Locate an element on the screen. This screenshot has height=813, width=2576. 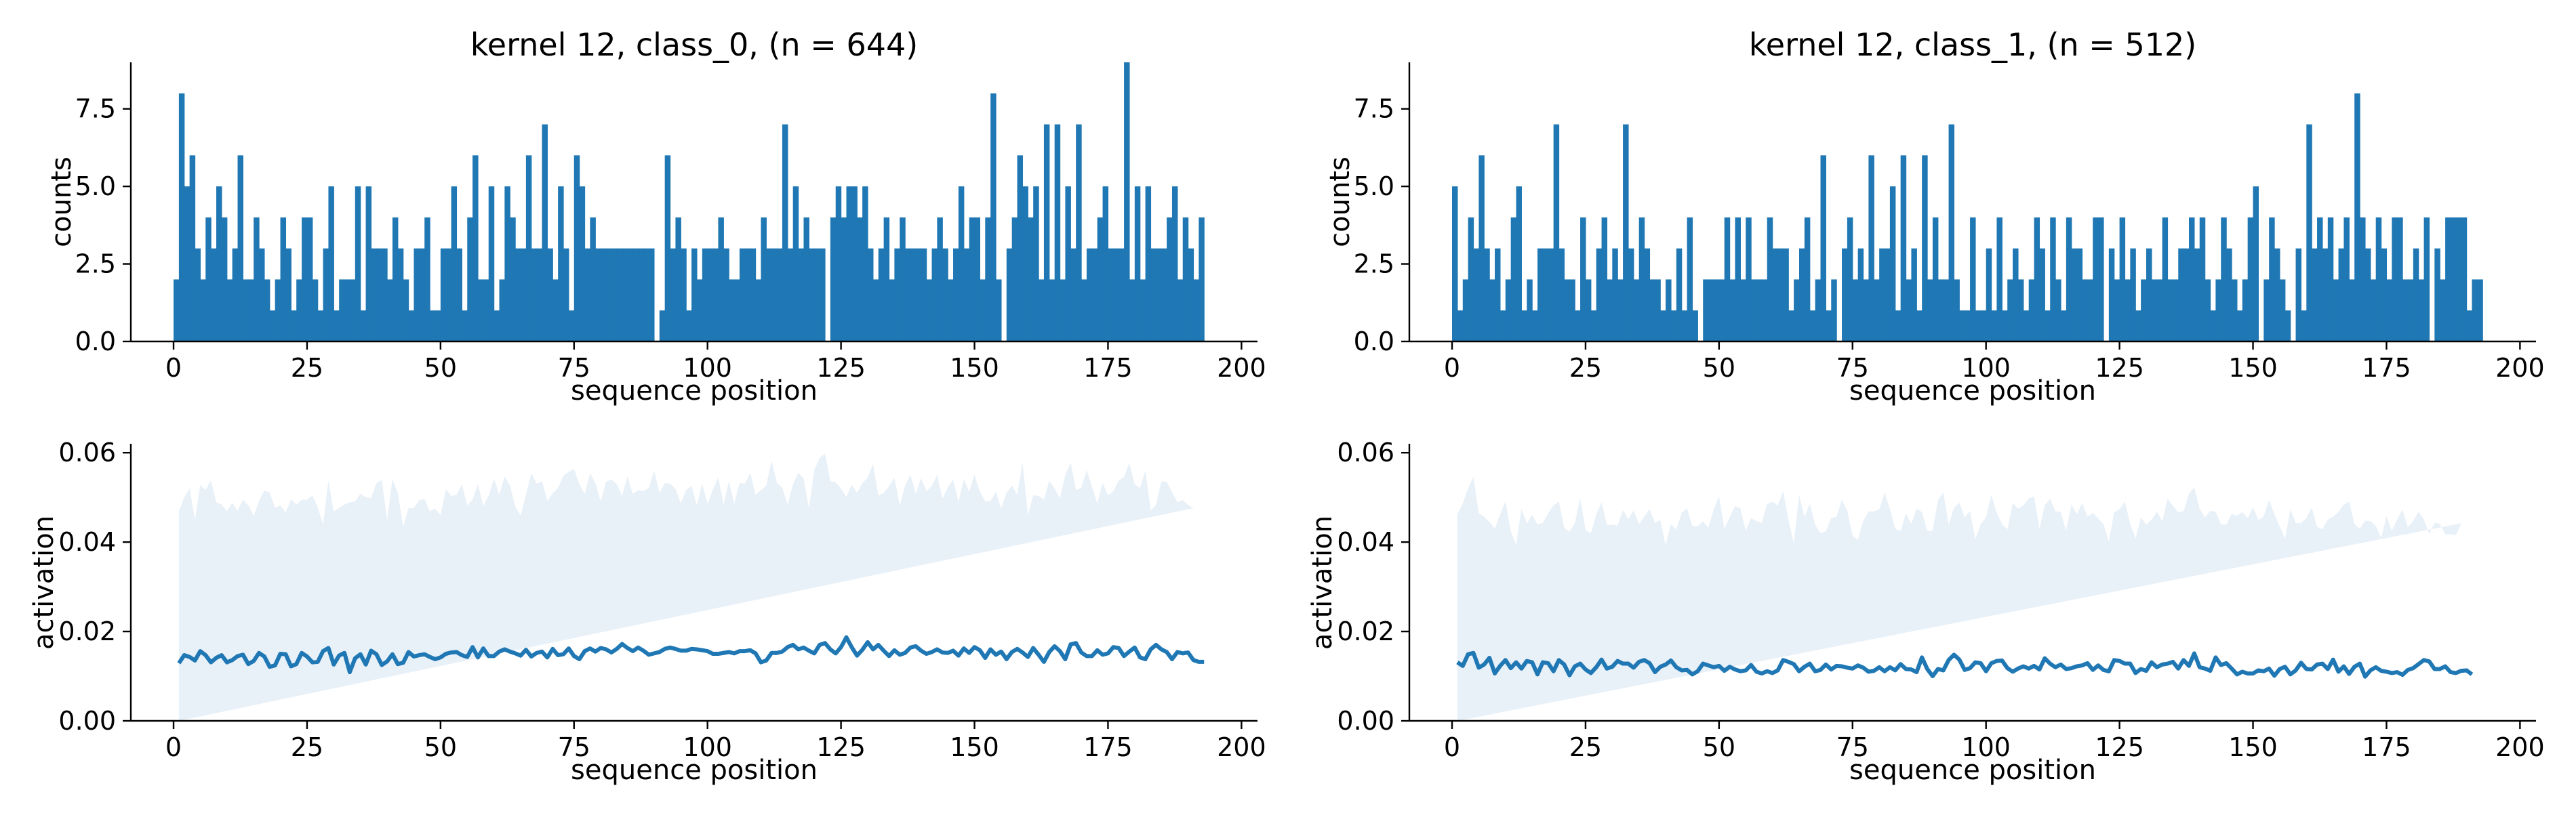
mean-activation-line is located at coordinates (691, 655).